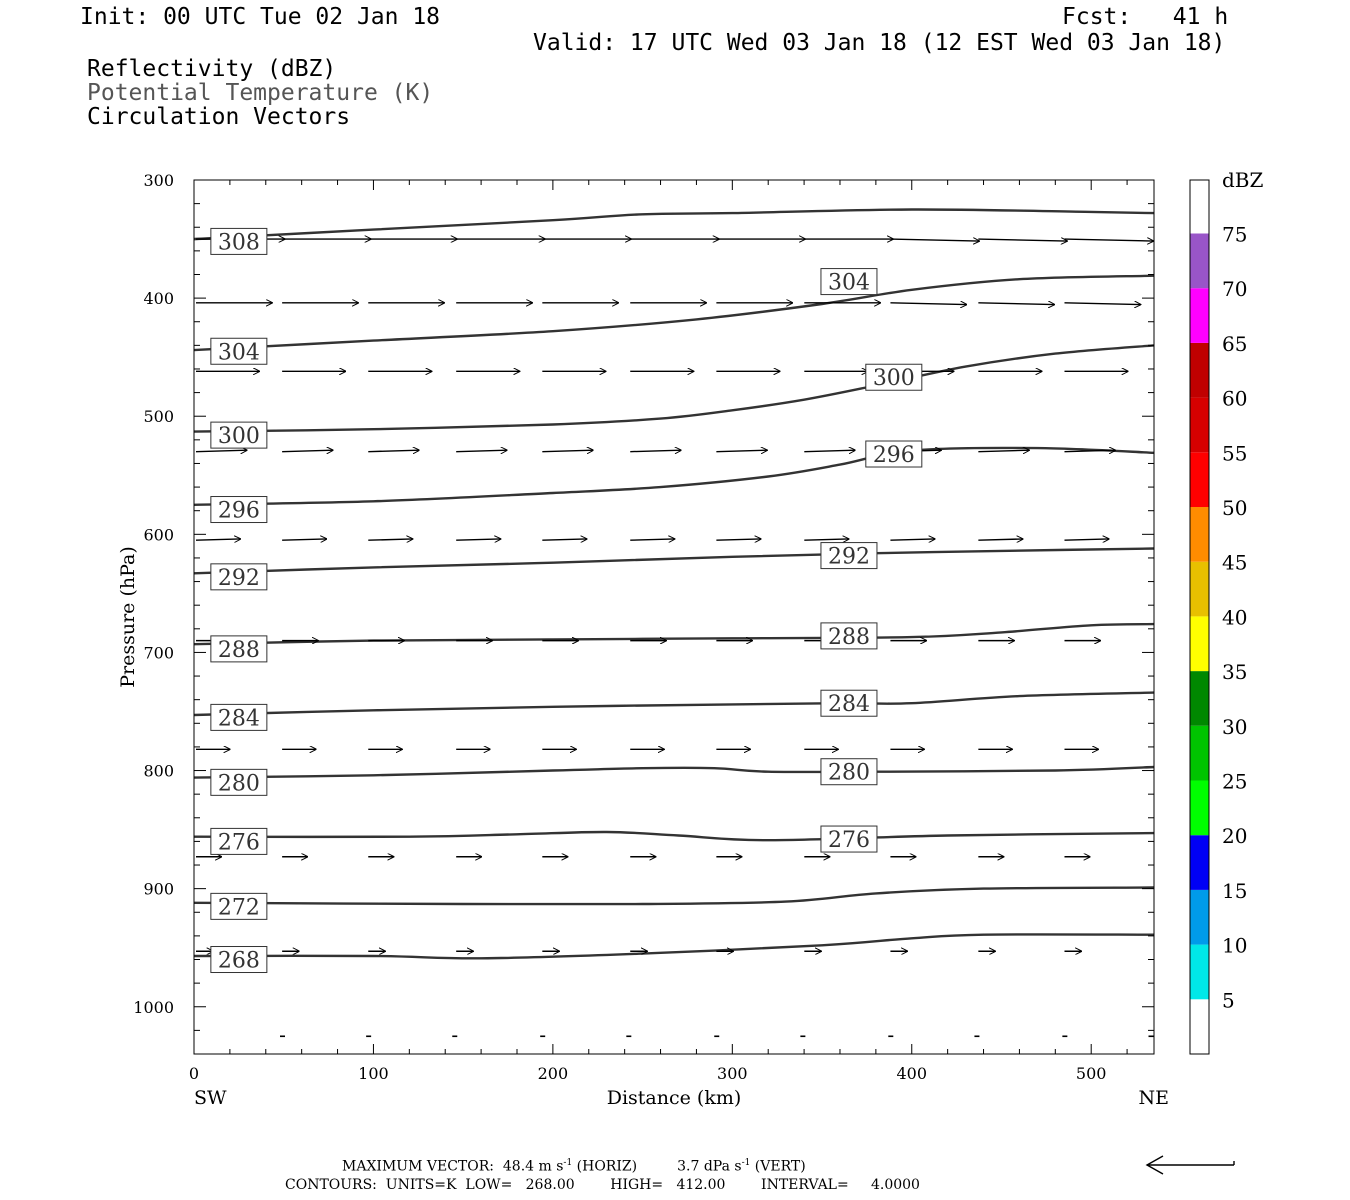  Describe the element at coordinates (128, 617) in the screenshot. I see `y-axis-label: Pressure (hPa)` at that location.